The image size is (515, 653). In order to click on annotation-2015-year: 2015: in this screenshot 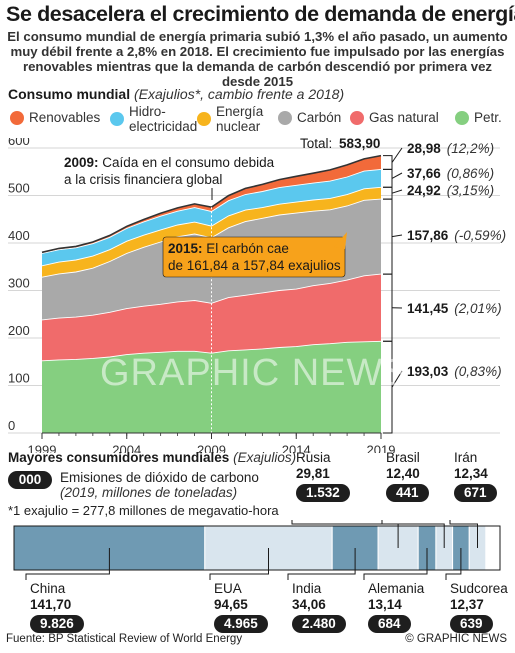, I will do `click(185, 248)`.